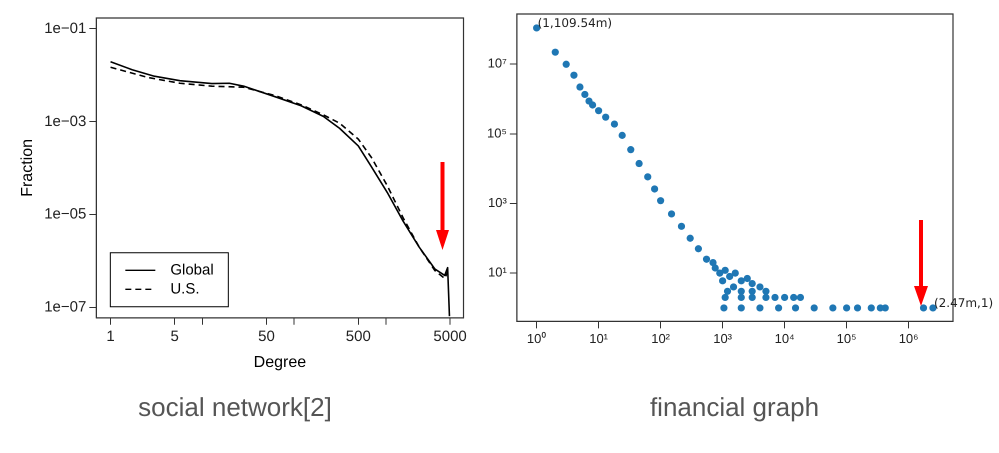 The image size is (999, 453). What do you see at coordinates (496, 132) in the screenshot?
I see `y-tick-label: 10⁵` at bounding box center [496, 132].